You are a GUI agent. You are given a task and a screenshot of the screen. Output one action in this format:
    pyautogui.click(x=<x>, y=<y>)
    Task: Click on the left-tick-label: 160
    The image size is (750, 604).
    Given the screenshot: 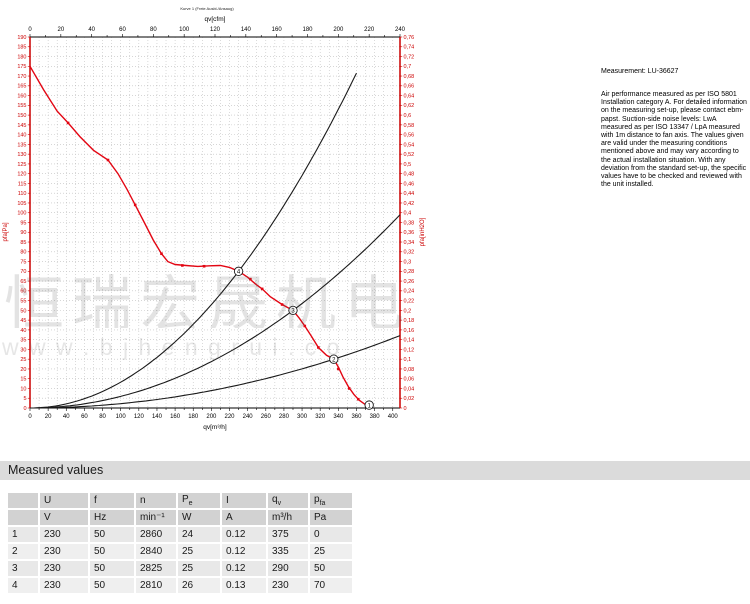 What is the action you would take?
    pyautogui.click(x=21, y=96)
    